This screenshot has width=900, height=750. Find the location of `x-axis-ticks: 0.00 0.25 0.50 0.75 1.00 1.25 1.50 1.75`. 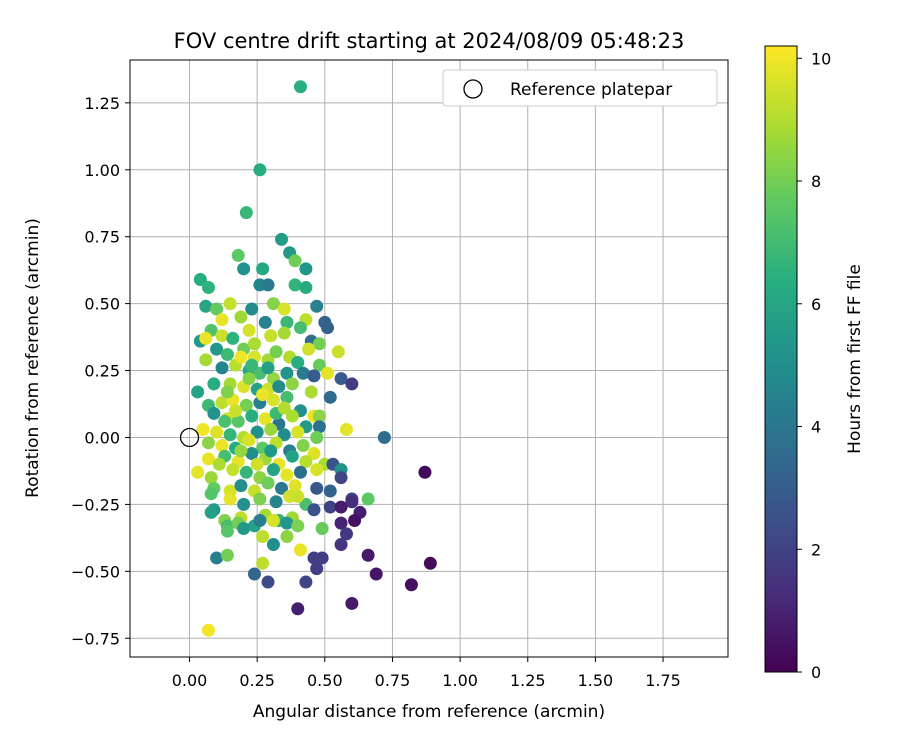

x-axis-ticks: 0.00 0.25 0.50 0.75 1.00 1.25 1.50 1.75 is located at coordinates (426, 673).